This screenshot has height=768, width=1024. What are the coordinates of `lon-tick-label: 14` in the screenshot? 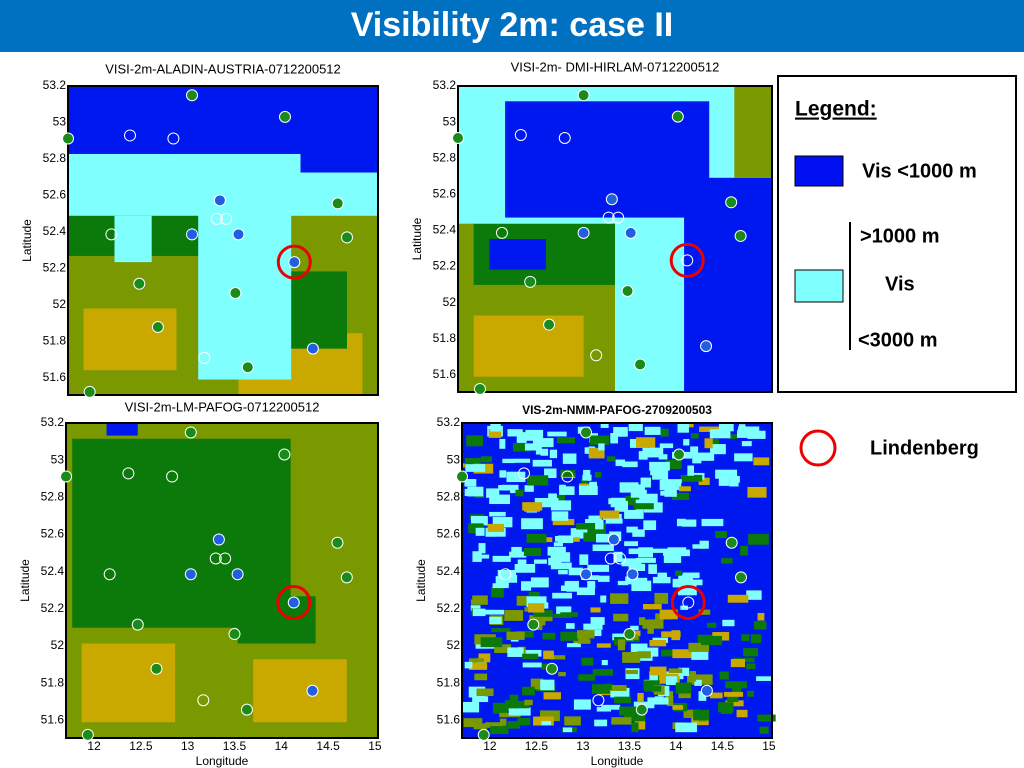 It's located at (282, 746).